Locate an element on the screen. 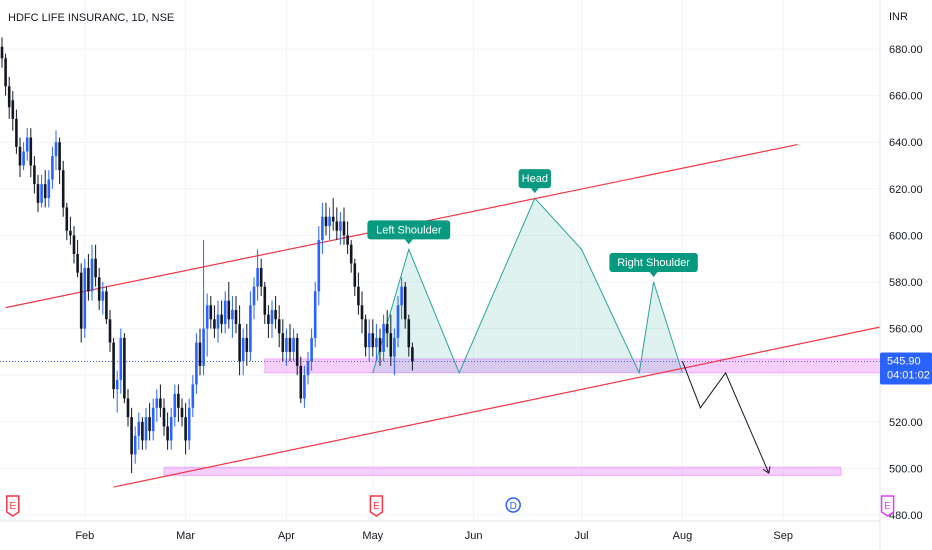 The height and width of the screenshot is (550, 932). currency-label: INR is located at coordinates (898, 17).